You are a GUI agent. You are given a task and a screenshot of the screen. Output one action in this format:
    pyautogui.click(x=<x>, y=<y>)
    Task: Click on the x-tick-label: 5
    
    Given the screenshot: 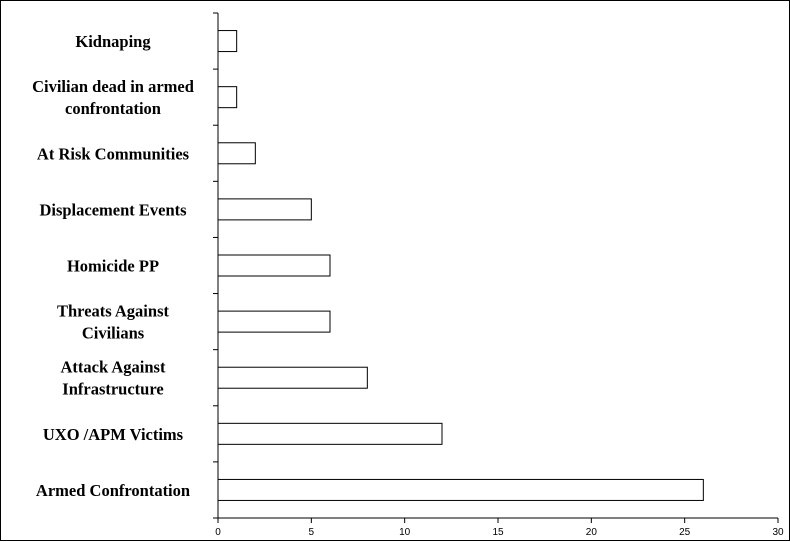 What is the action you would take?
    pyautogui.click(x=312, y=532)
    